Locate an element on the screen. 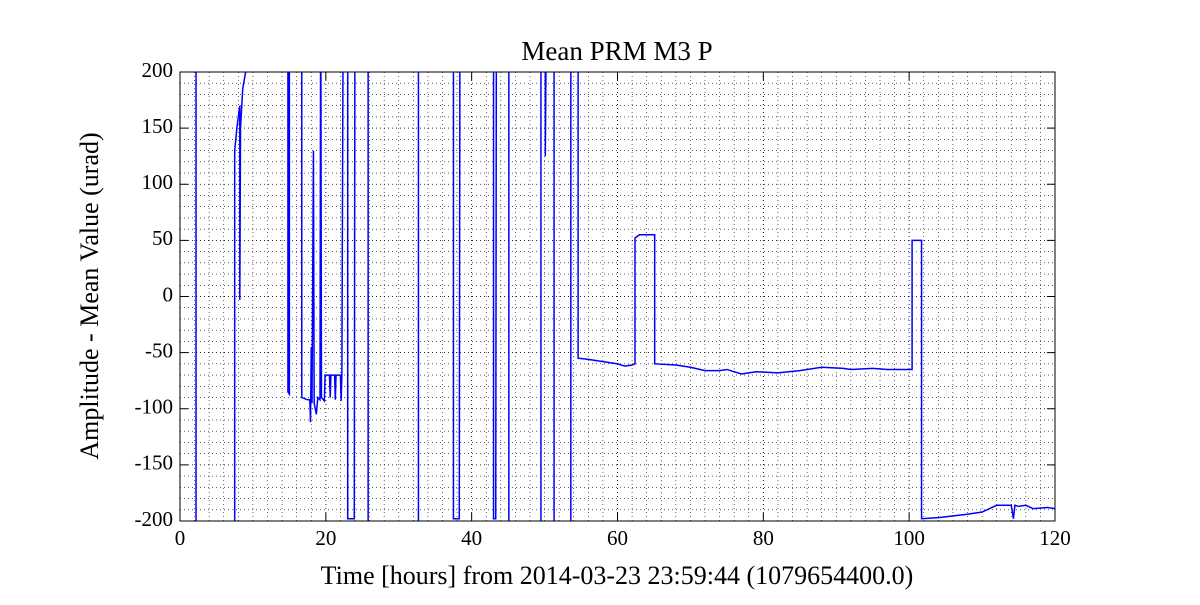  chart-title: Mean PRM M3 P is located at coordinates (616, 51).